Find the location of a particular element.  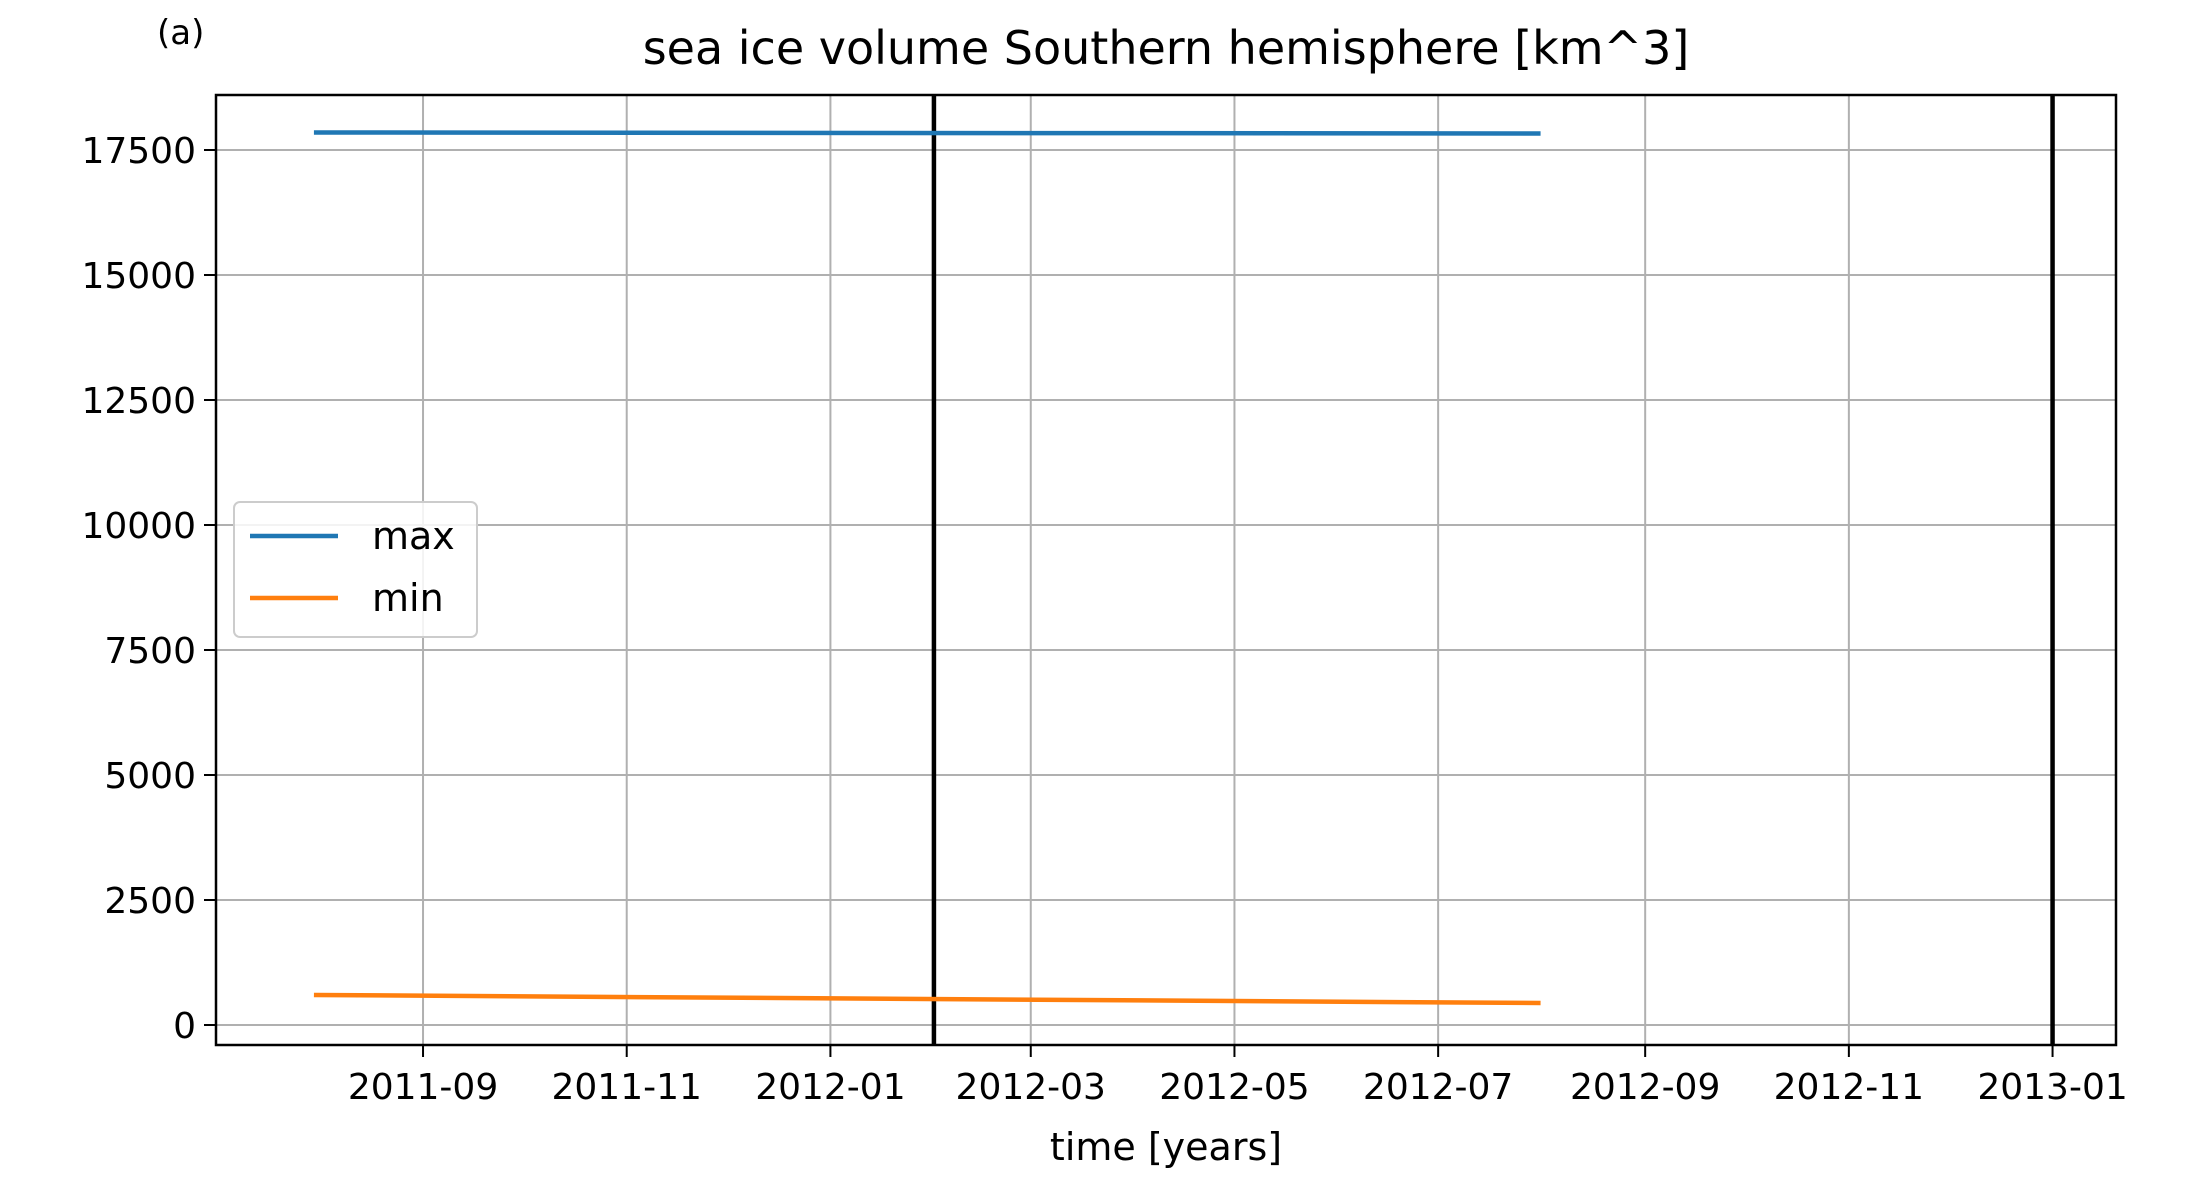

y-tick-label: 17500 is located at coordinates (138, 151).